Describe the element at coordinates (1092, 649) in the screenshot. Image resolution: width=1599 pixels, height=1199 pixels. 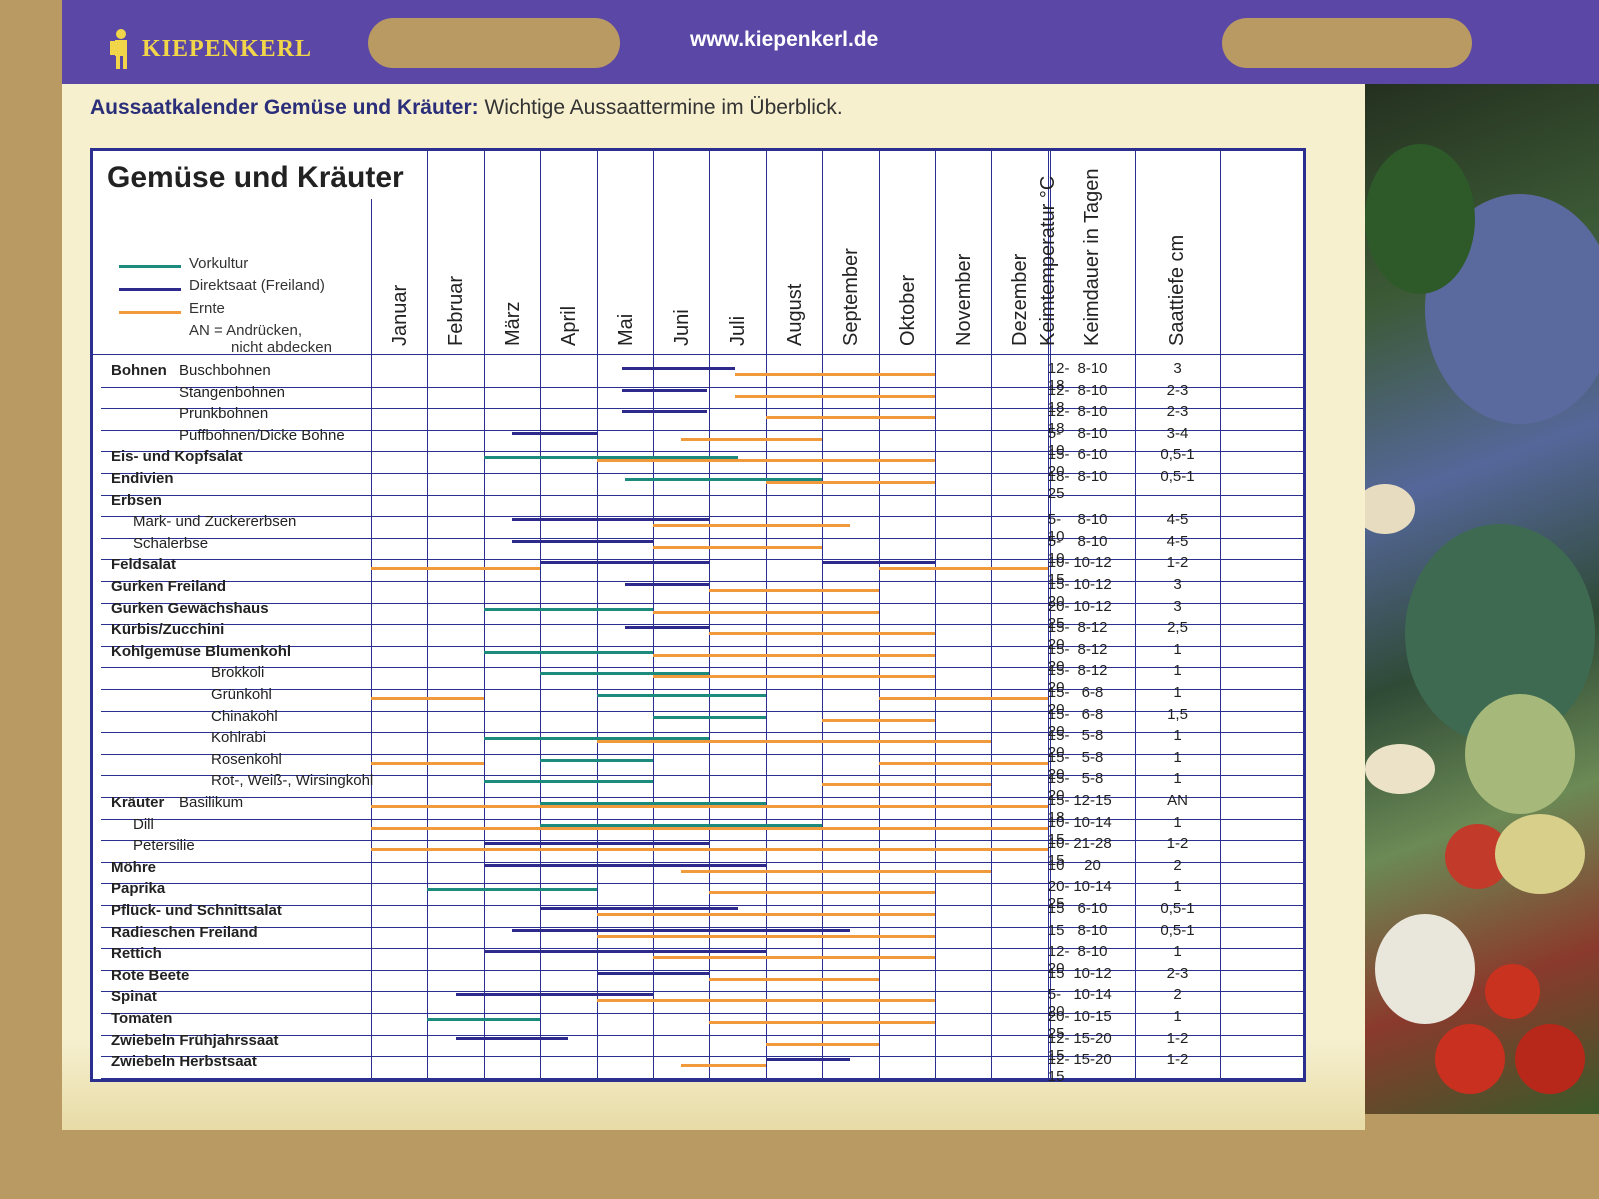
I see `keimdauer-cell: 8-12` at that location.